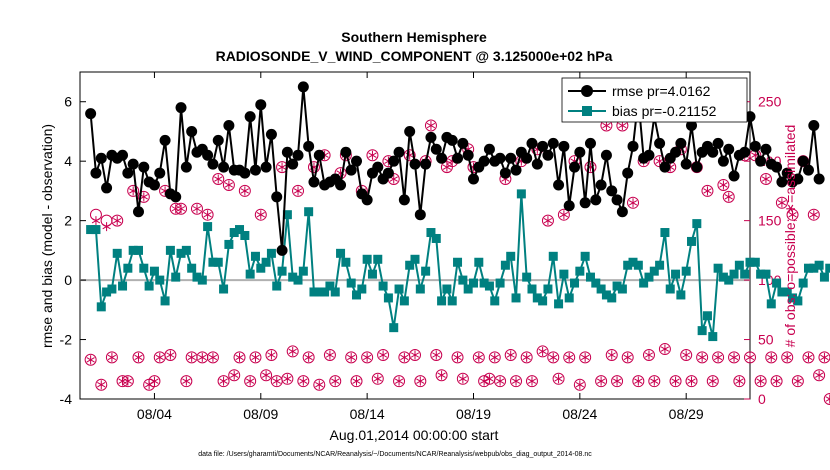 The height and width of the screenshot is (470, 830). I want to click on legend-bias-label: bias pr=-0.21152, so click(664, 111).